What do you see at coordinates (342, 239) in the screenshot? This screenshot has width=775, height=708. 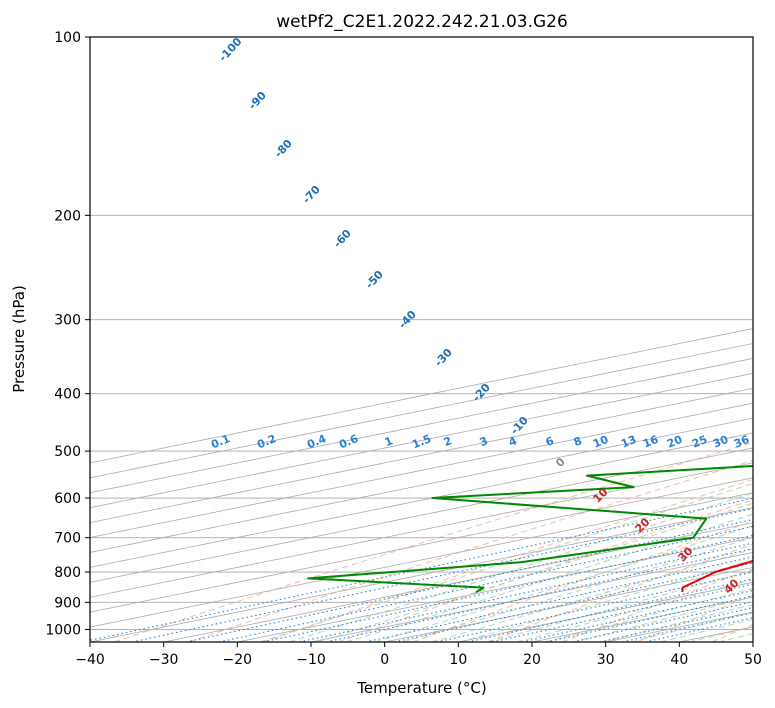 I see `dry-adiabat-label: -60` at bounding box center [342, 239].